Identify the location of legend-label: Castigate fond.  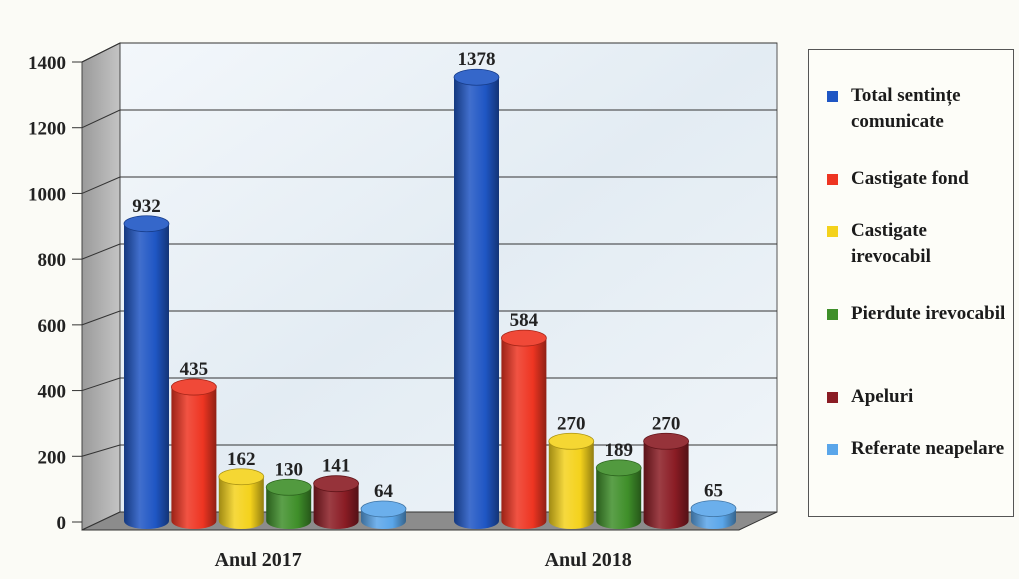
(910, 178).